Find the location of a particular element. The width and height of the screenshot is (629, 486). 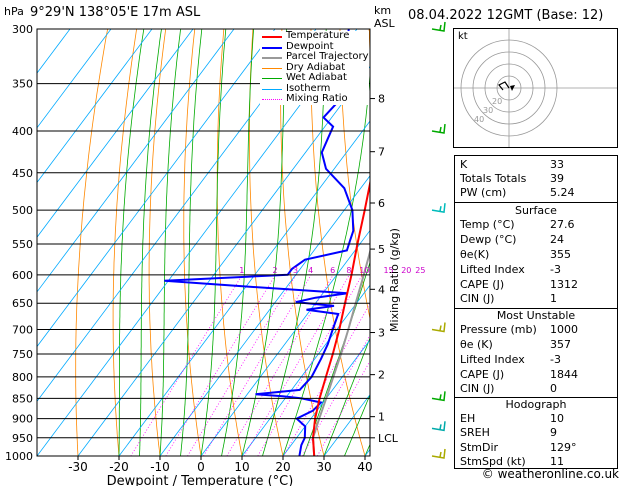

x-tick-label: 20 is located at coordinates (282, 467).